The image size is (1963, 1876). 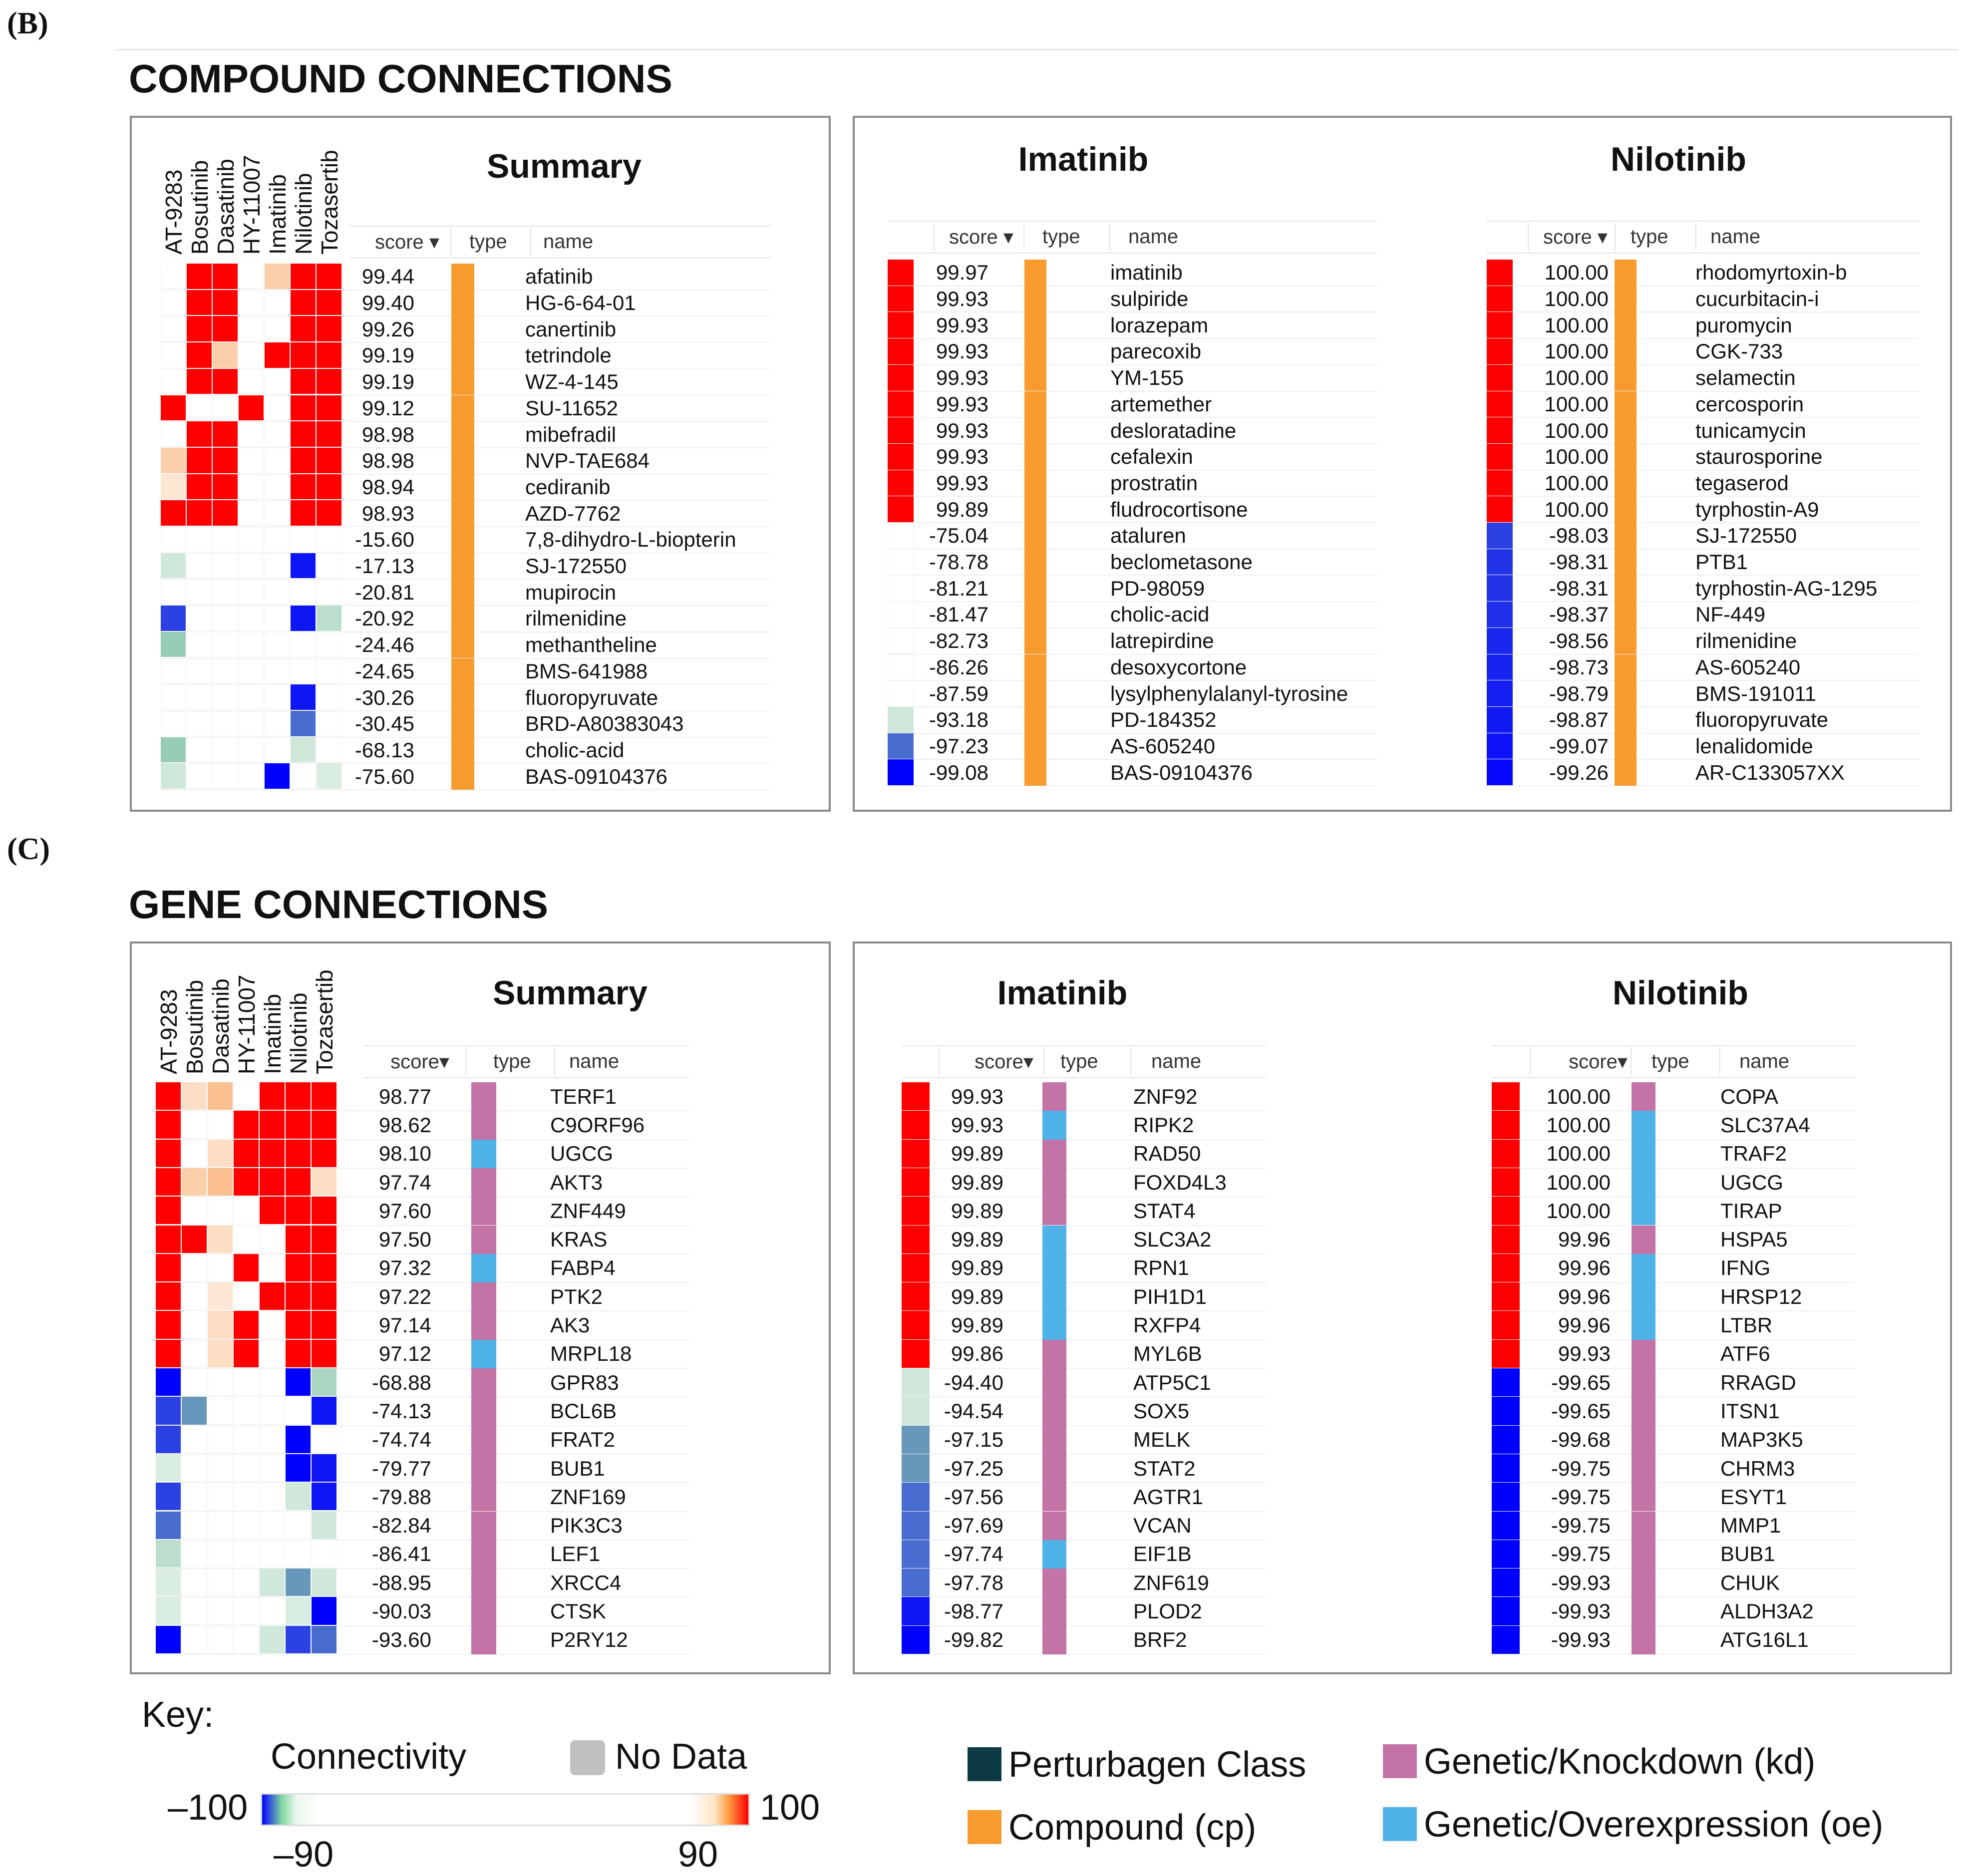 What do you see at coordinates (916, 1268) in the screenshot?
I see `gene-imatinib-heat-cell` at bounding box center [916, 1268].